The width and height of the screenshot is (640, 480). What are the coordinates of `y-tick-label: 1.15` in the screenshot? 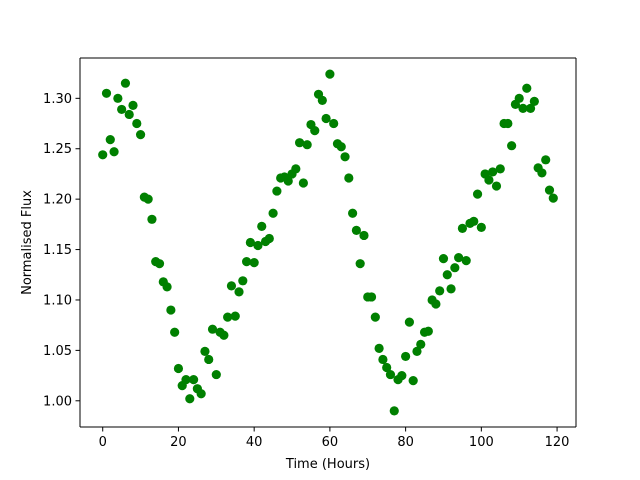 It's located at (57, 250).